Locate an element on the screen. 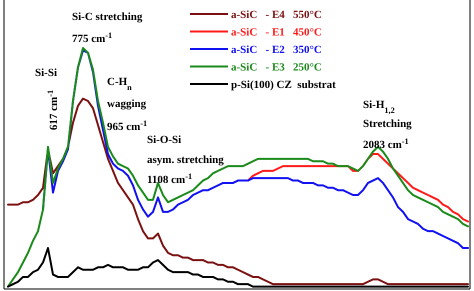  annotation: 1108 cm$^{-1}$ is located at coordinates (169, 179).